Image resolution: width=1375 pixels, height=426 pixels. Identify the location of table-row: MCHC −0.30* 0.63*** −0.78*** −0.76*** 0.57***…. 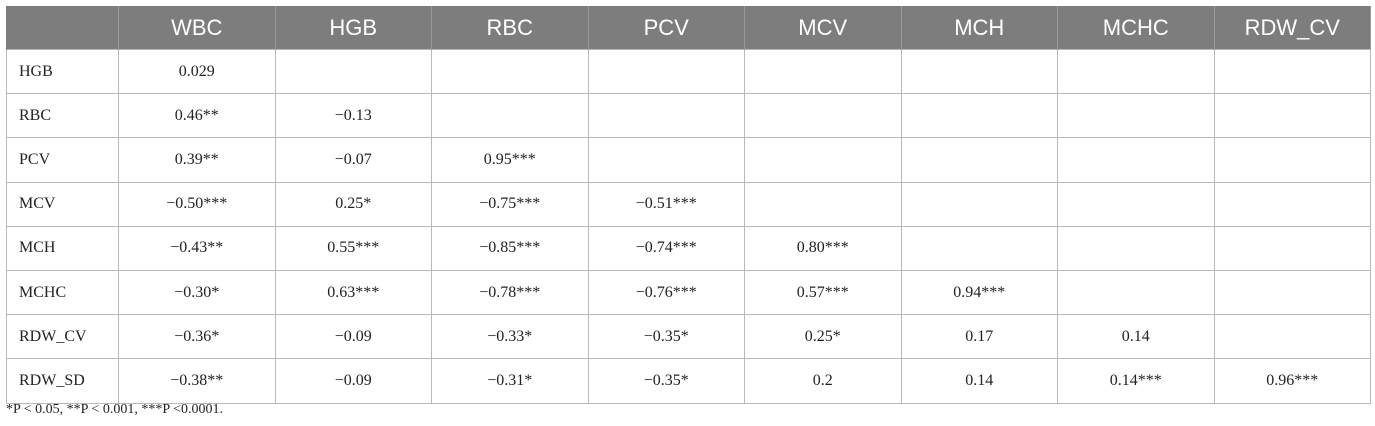
(688, 292).